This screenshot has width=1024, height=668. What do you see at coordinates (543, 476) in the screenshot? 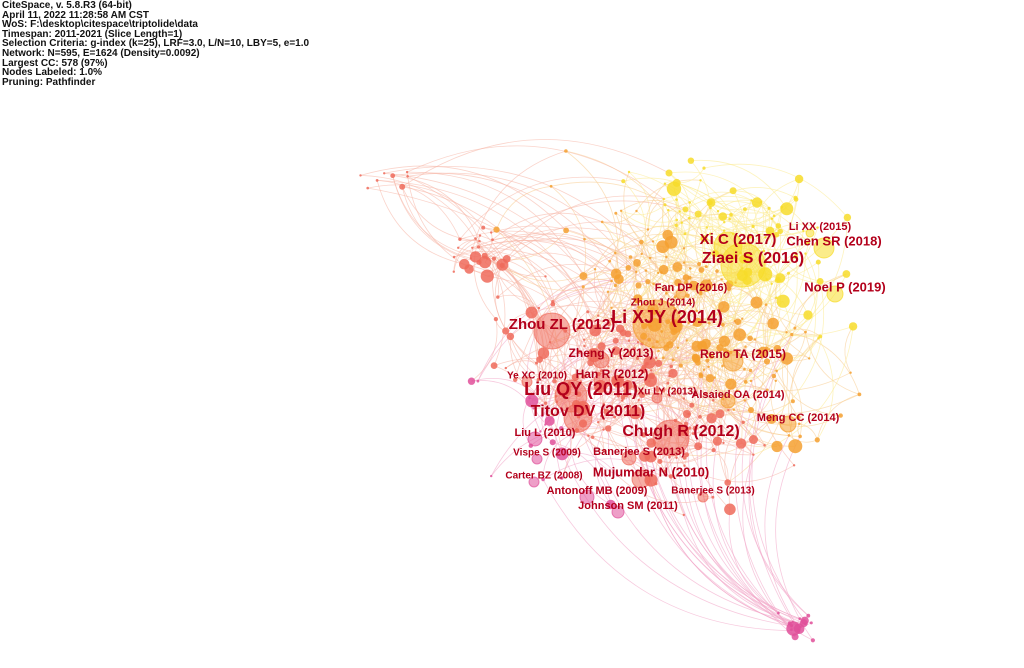
I see `node-label: Carter BZ (2008)` at bounding box center [543, 476].